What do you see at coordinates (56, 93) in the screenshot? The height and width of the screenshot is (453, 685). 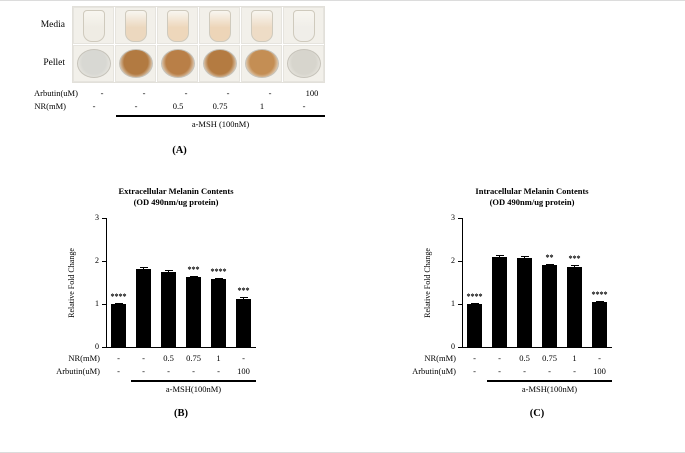 I see `dose-row-label: Arbutin(uM)` at bounding box center [56, 93].